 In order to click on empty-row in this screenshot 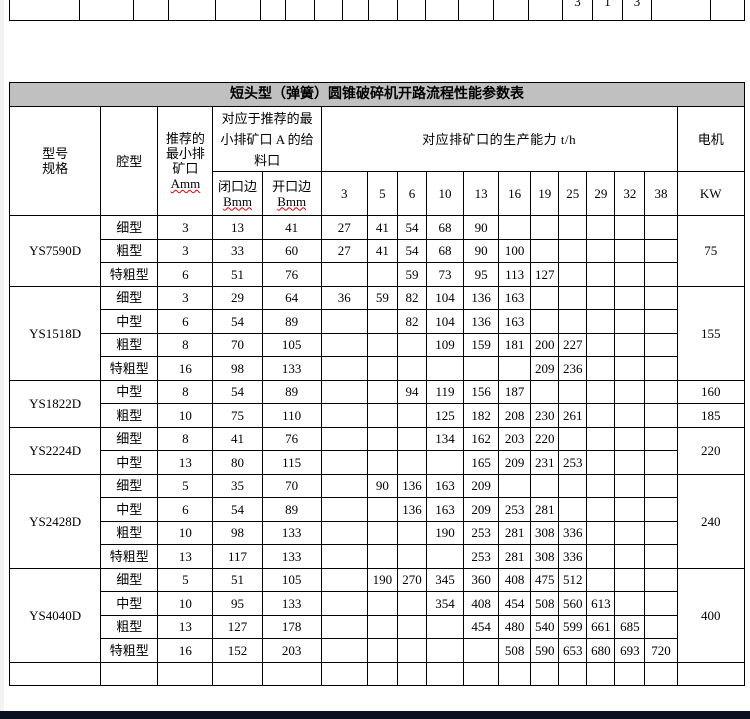, I will do `click(377, 673)`.